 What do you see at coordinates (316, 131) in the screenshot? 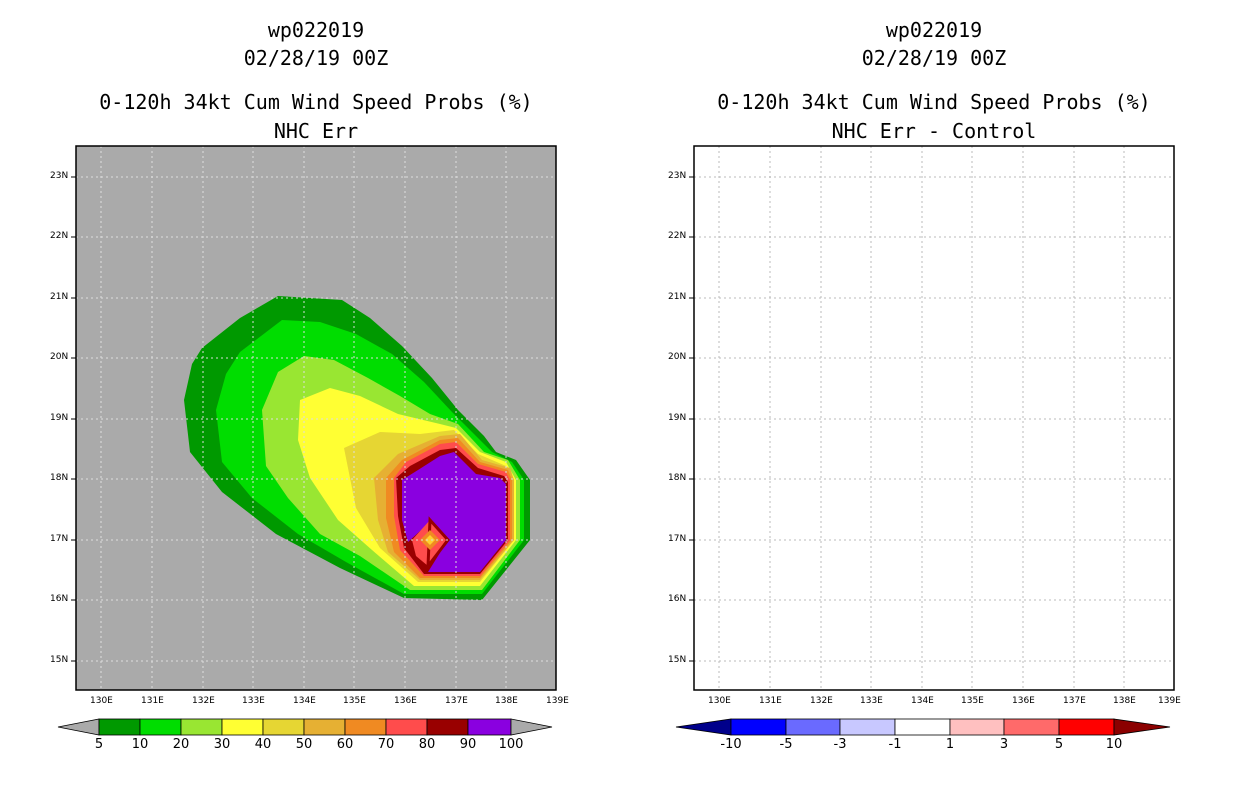
I see `left-subtitle: NHC Err` at bounding box center [316, 131].